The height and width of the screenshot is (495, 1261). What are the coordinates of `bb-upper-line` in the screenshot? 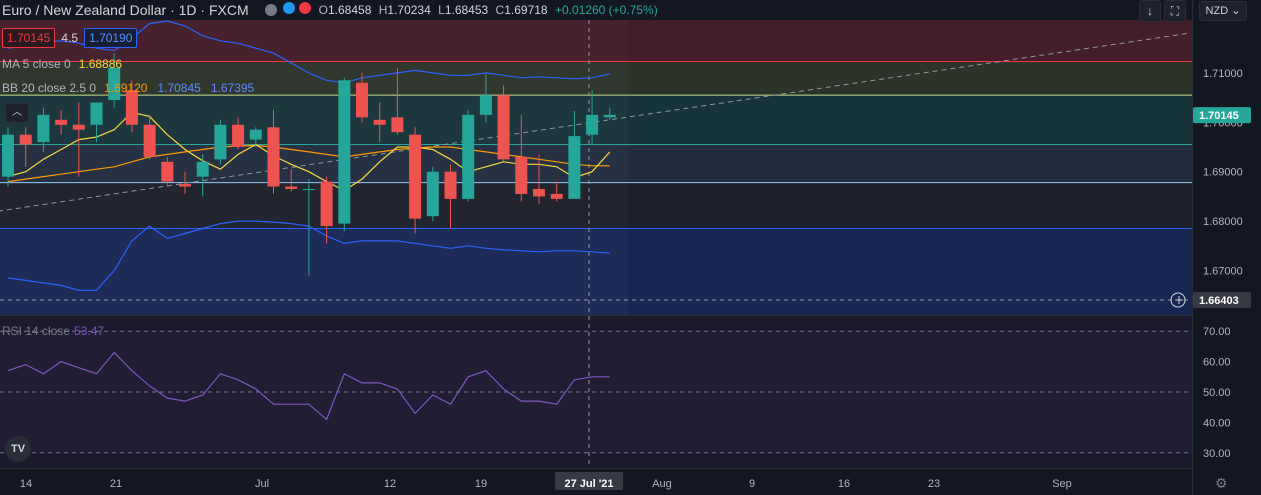 It's located at (308, 52).